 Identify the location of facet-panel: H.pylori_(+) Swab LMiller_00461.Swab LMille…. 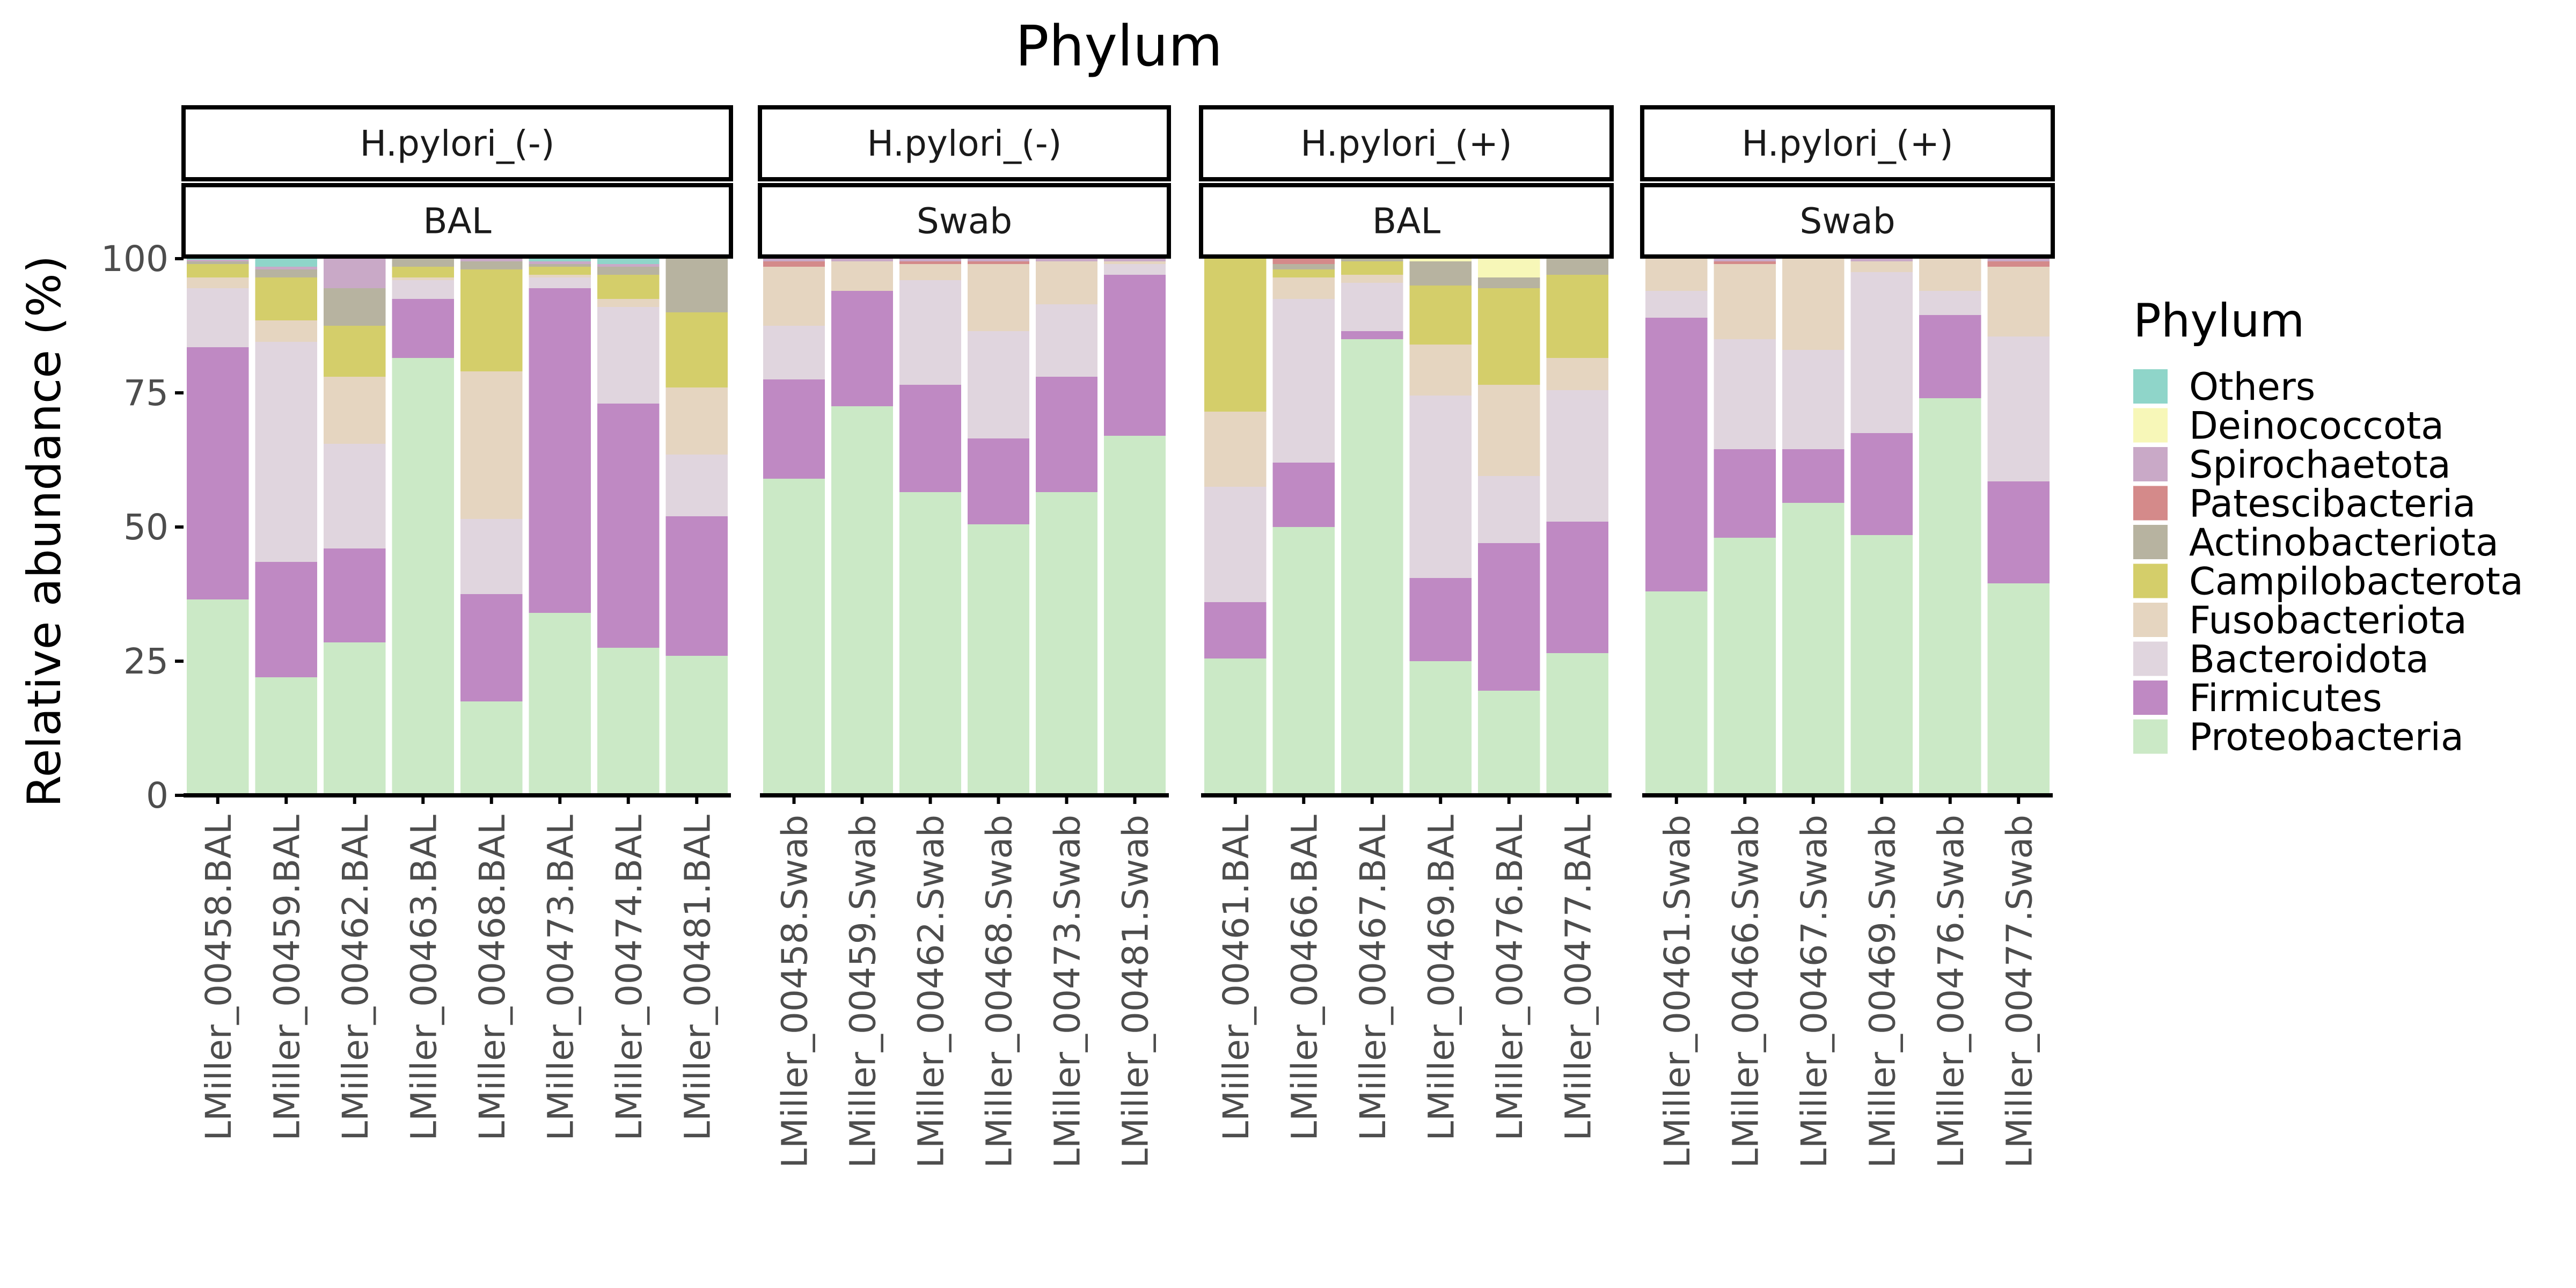
(1847, 636).